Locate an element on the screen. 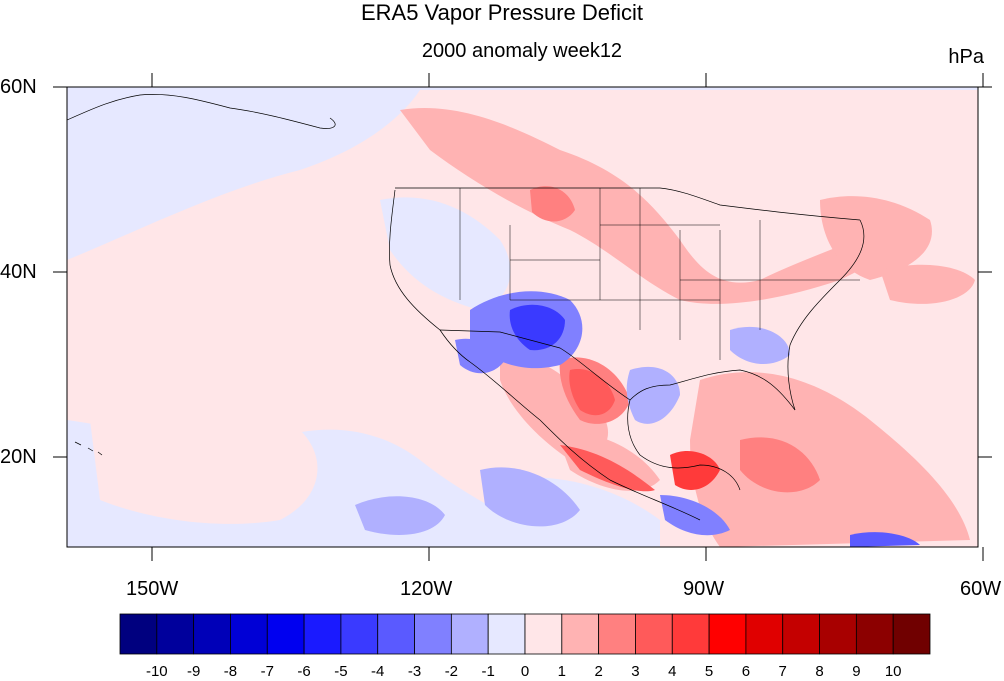 The width and height of the screenshot is (1004, 681). pos-anomaly-atlantic is located at coordinates (927, 284).